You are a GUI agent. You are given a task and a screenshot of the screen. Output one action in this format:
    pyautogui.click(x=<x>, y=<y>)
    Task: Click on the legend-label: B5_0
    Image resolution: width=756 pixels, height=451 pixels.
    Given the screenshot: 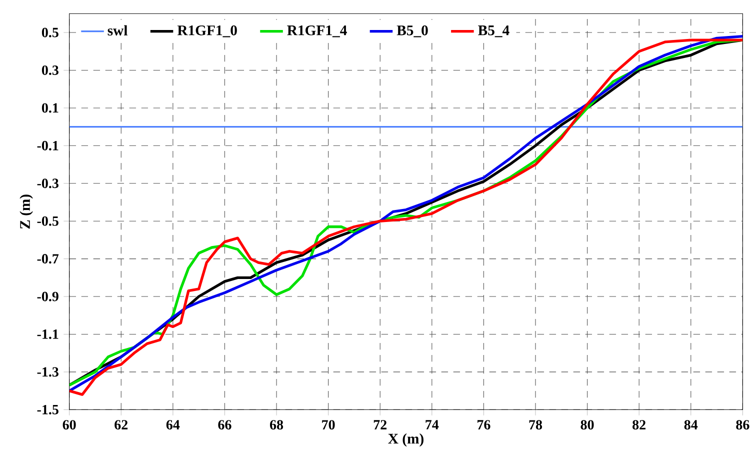 What is the action you would take?
    pyautogui.click(x=412, y=31)
    